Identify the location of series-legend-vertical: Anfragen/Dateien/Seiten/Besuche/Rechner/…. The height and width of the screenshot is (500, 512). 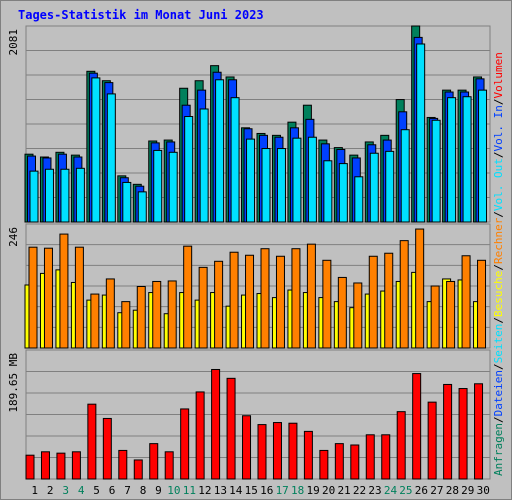
(498, 264).